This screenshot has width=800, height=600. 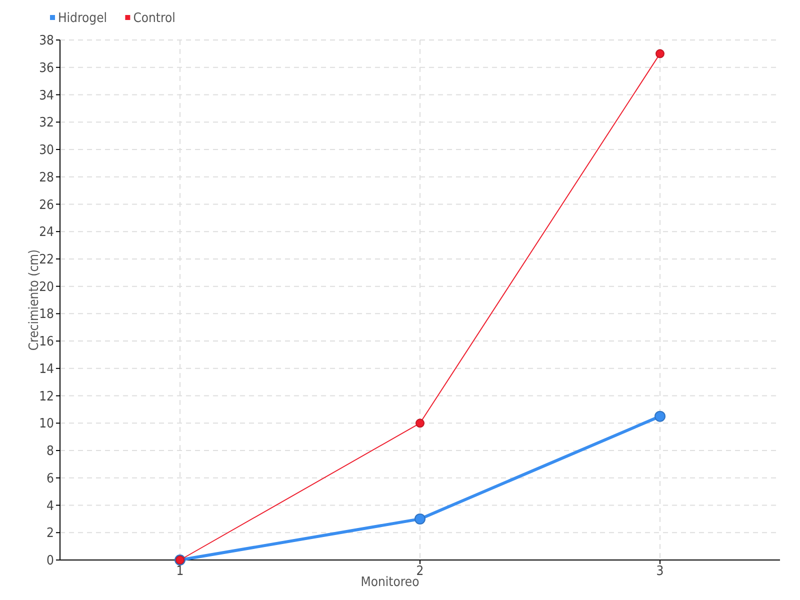 I want to click on y-tick-label: 38, so click(x=46, y=41).